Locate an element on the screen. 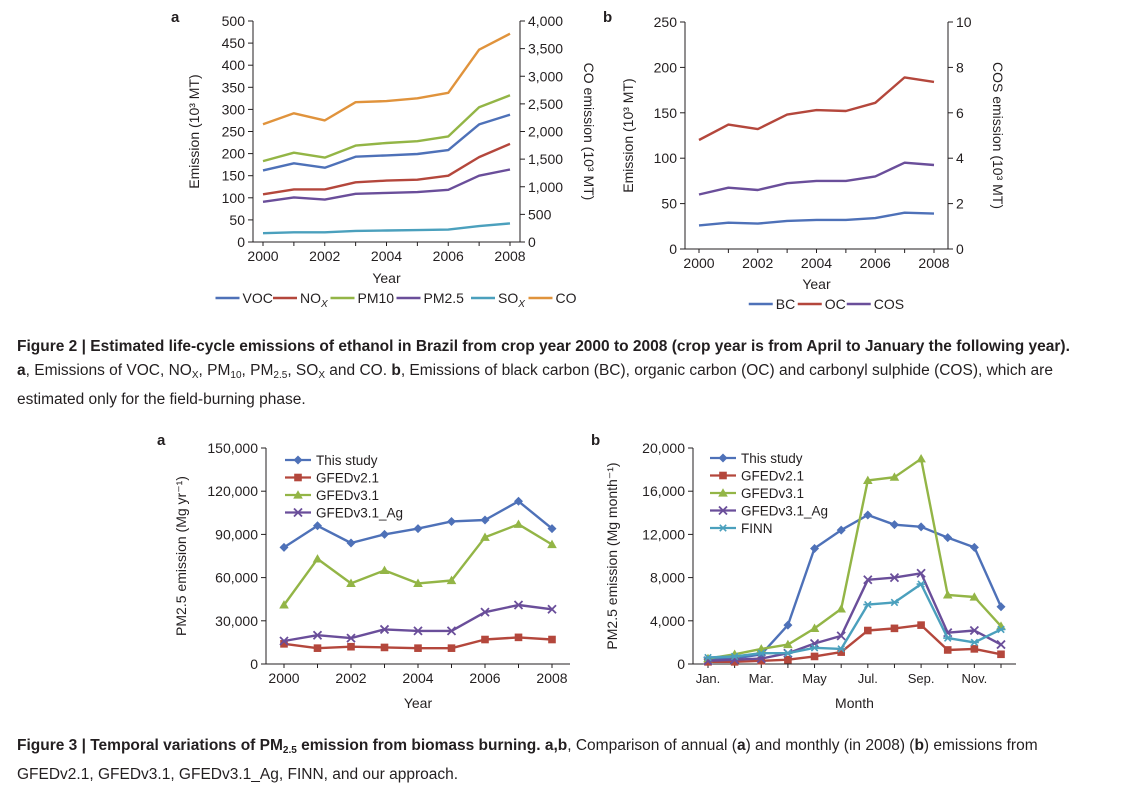 The width and height of the screenshot is (1129, 787). figure3-text: ) and monthly (in 2008) ( is located at coordinates (830, 745).